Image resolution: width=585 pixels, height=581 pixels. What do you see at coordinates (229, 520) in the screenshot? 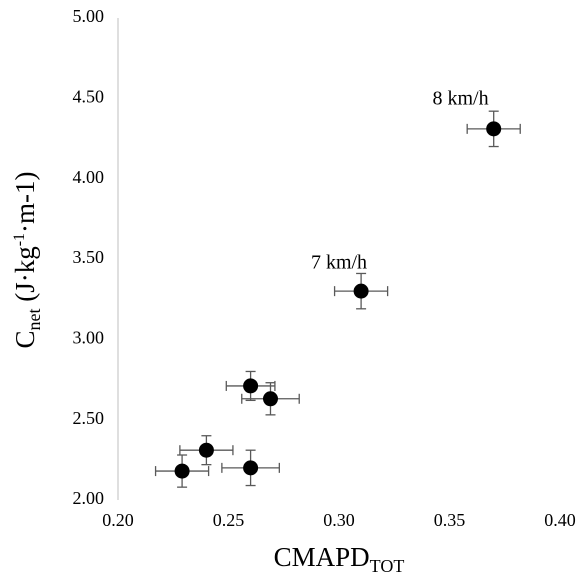
I see `x-tick-label: 0.25` at bounding box center [229, 520].